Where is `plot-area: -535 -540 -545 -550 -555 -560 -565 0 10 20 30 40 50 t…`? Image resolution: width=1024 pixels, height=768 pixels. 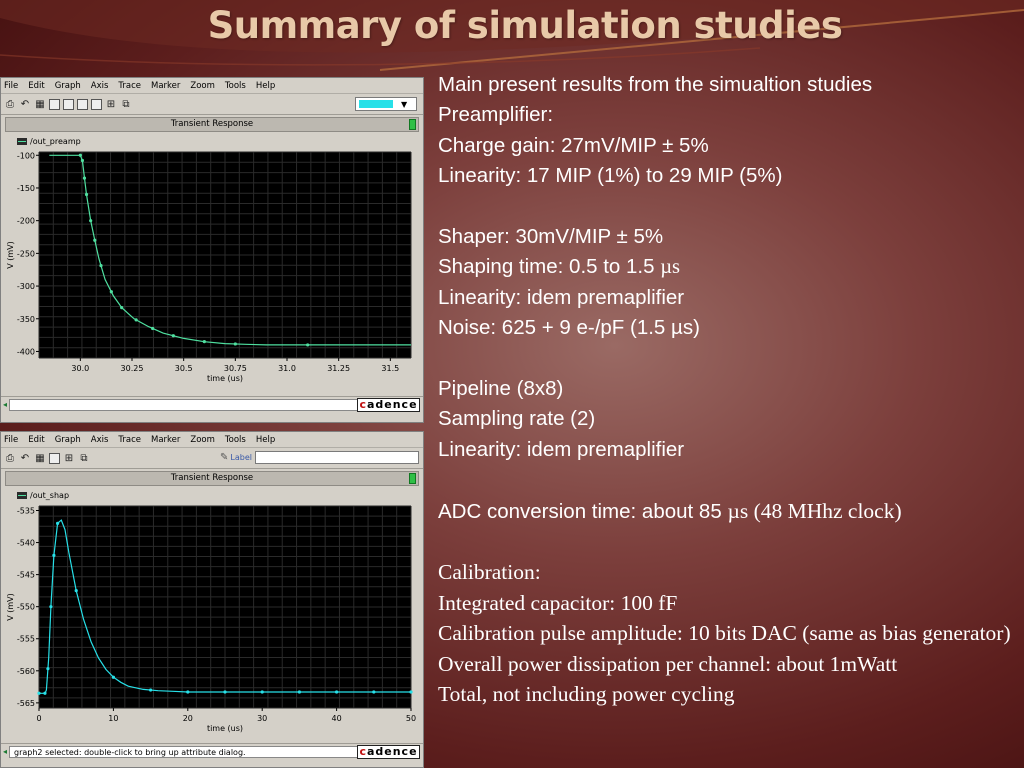 plot-area: -535 -540 -545 -550 -555 -560 -565 0 10 20 30 40 50 t… is located at coordinates (212, 622).